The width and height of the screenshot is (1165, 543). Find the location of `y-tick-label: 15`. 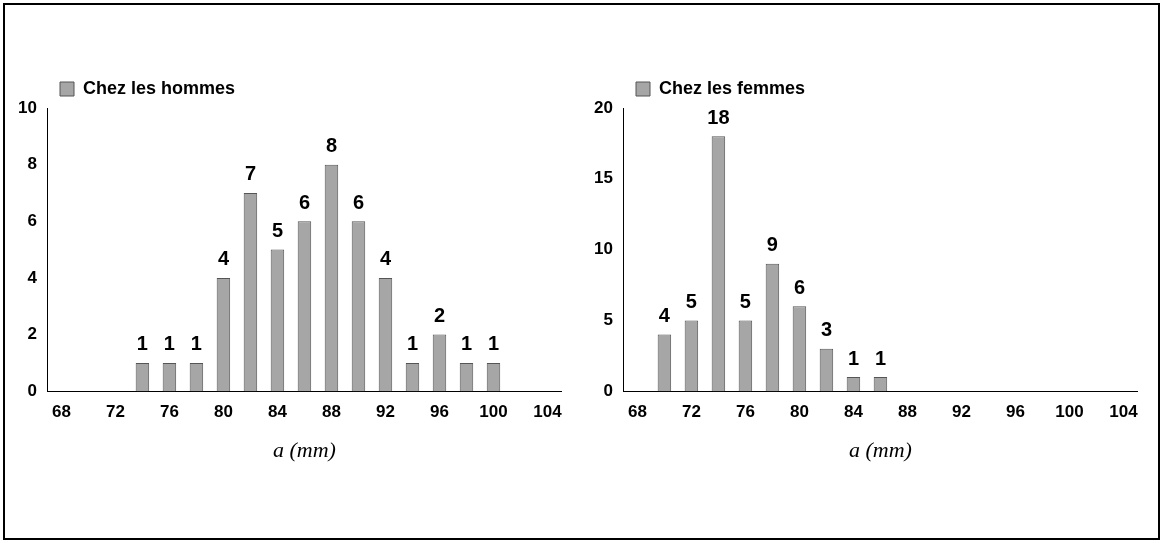

y-tick-label: 15 is located at coordinates (603, 178).